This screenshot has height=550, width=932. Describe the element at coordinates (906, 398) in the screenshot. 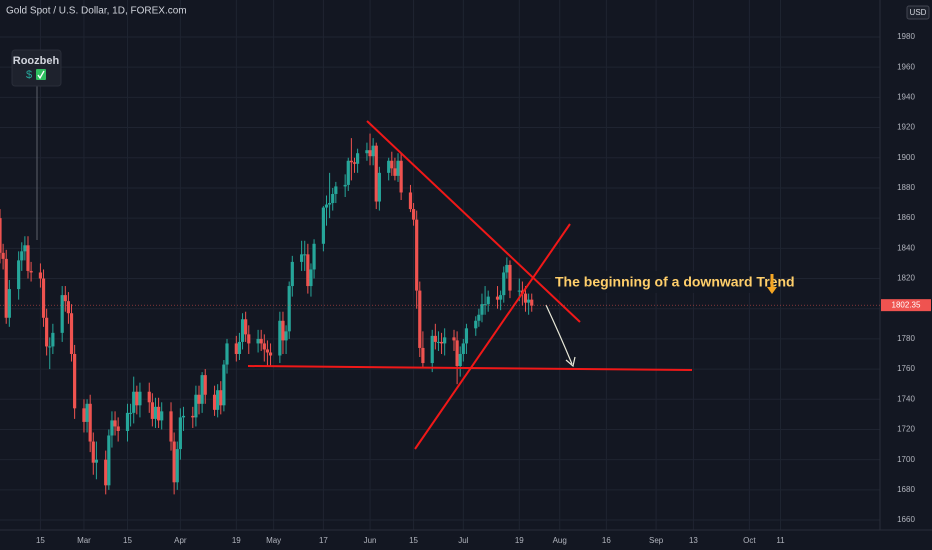

I see `y-tick-label: 1740` at that location.